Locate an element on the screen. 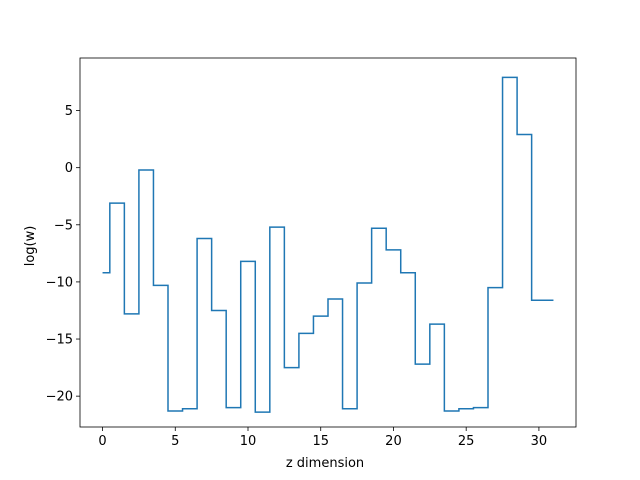  x-tick-label: 30 is located at coordinates (539, 441).